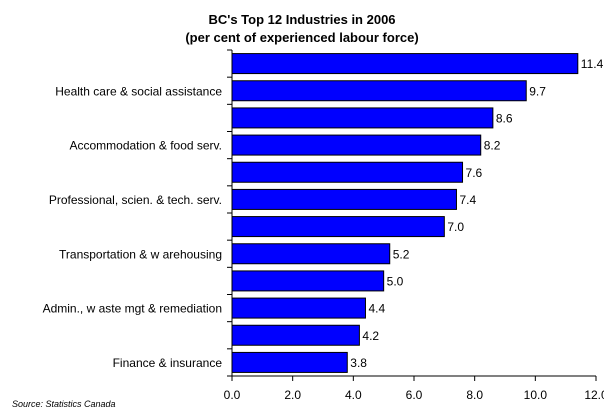 This screenshot has width=604, height=413. What do you see at coordinates (536, 395) in the screenshot?
I see `x-tick-label: 10.0` at bounding box center [536, 395].